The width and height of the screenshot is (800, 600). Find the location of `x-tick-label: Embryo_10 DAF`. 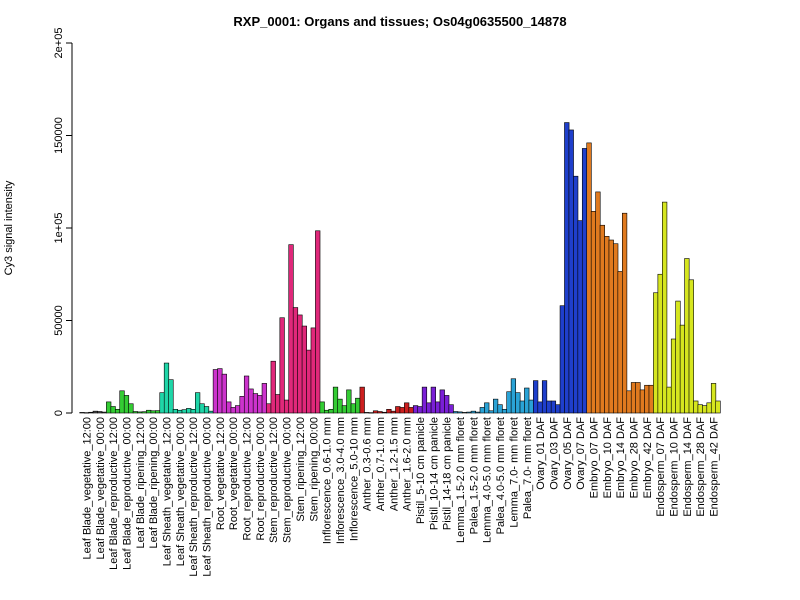

x-tick-label: Embryo_10 DAF is located at coordinates (608, 458).